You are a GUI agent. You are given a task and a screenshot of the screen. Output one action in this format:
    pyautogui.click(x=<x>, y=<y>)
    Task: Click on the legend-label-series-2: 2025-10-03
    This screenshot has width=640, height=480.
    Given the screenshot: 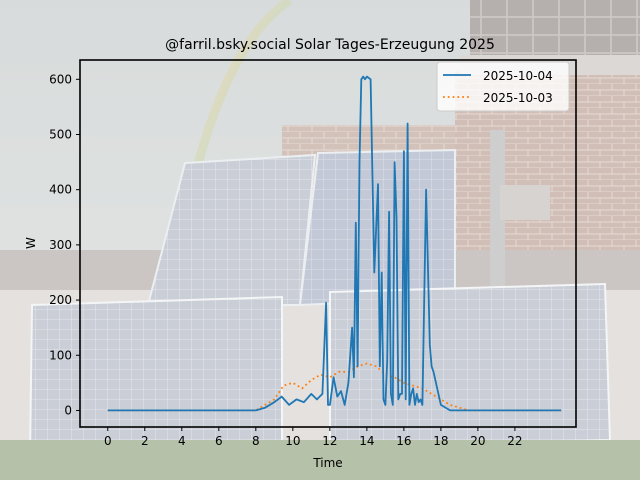 What is the action you would take?
    pyautogui.click(x=518, y=98)
    